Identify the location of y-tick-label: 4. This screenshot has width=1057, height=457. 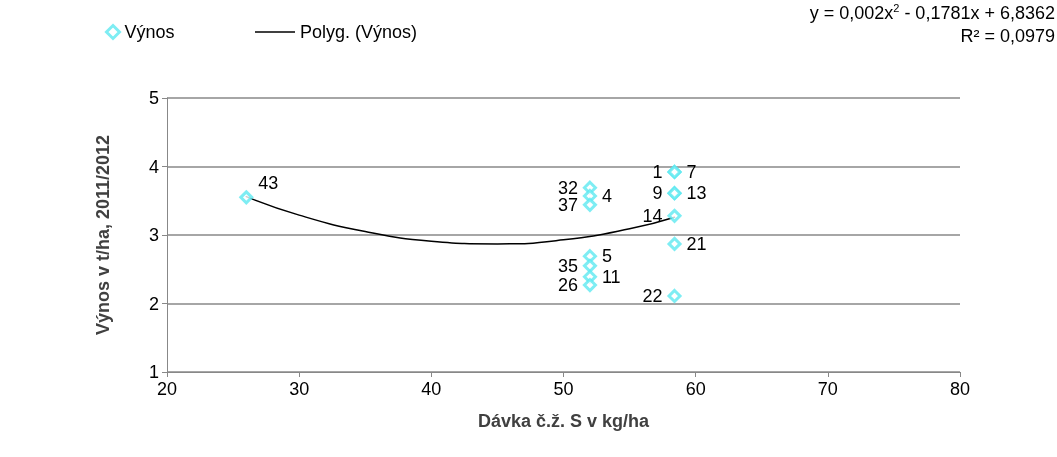
(153, 166).